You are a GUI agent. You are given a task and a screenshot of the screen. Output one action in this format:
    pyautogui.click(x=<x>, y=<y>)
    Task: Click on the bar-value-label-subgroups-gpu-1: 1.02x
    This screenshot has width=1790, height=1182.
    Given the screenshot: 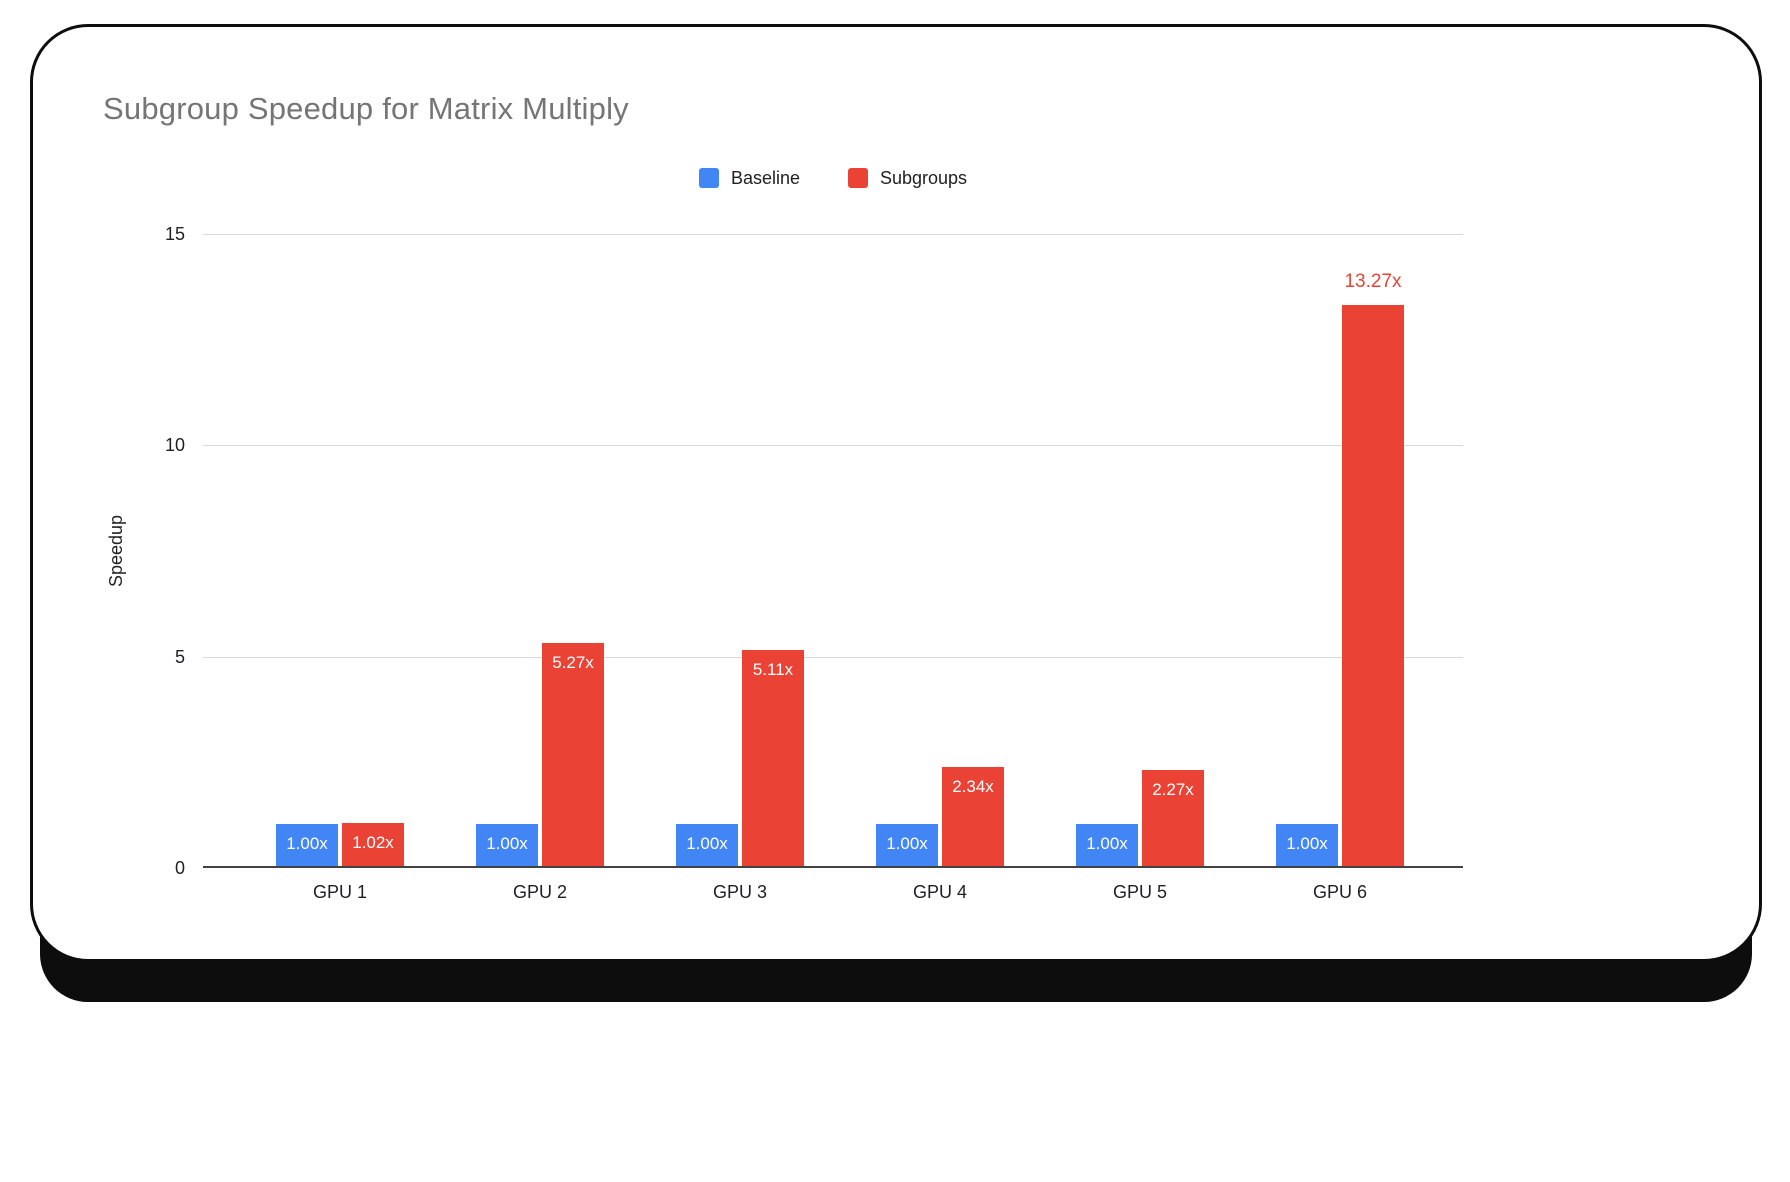 What is the action you would take?
    pyautogui.click(x=373, y=842)
    